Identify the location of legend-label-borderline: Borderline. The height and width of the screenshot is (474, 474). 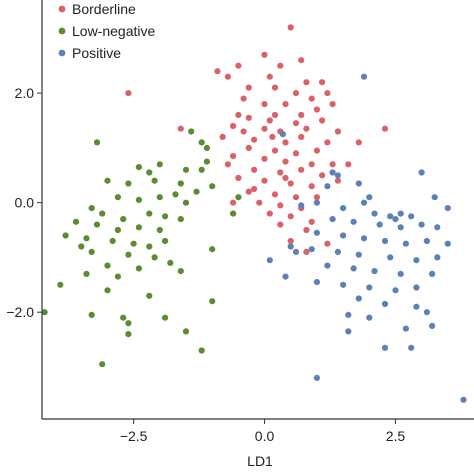
(104, 9).